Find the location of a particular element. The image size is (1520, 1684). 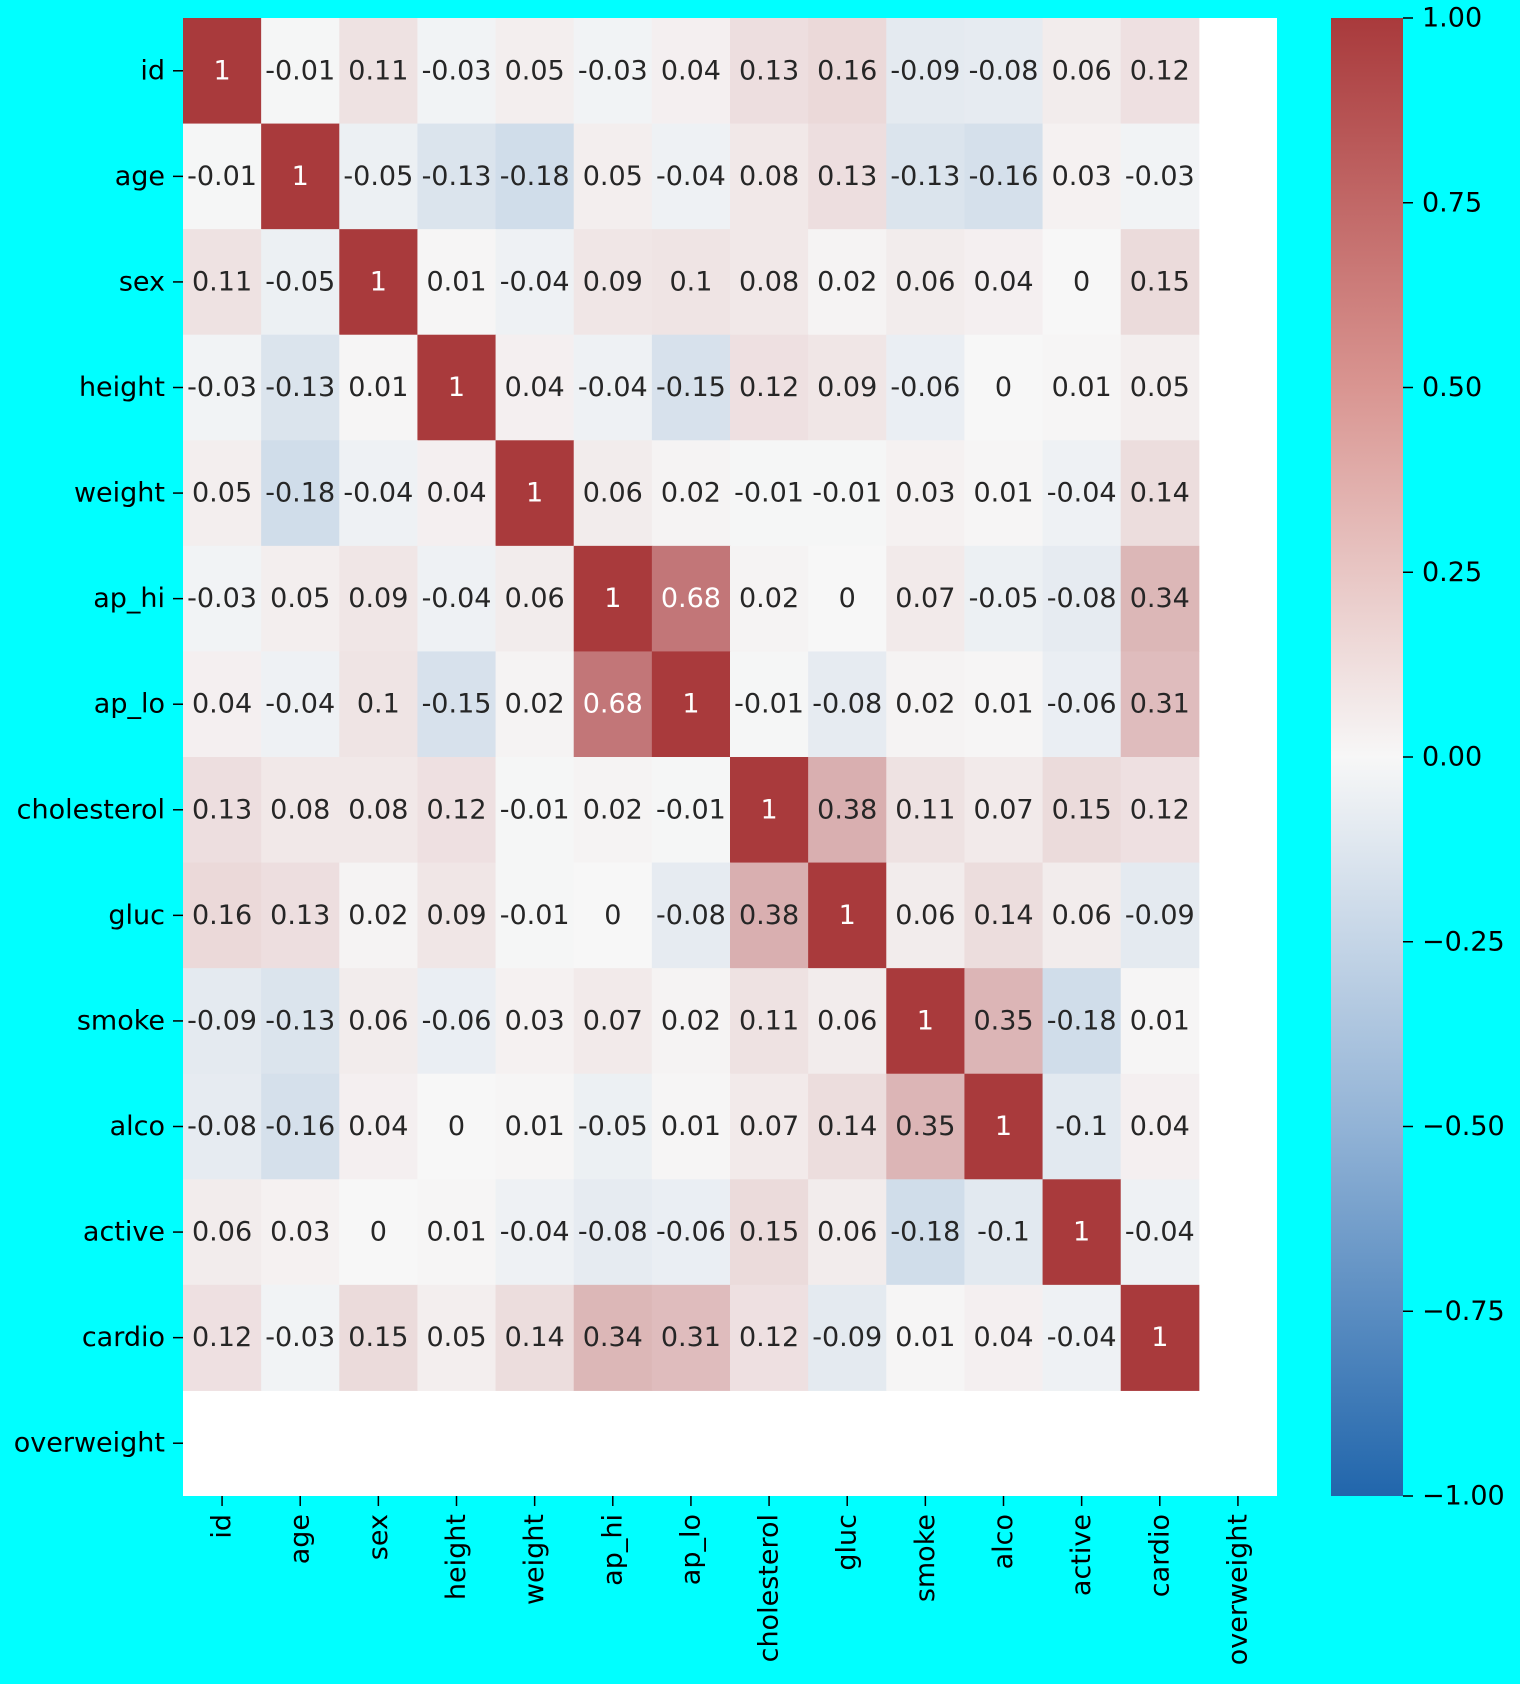

column-label: ap_lo is located at coordinates (690, 1549).